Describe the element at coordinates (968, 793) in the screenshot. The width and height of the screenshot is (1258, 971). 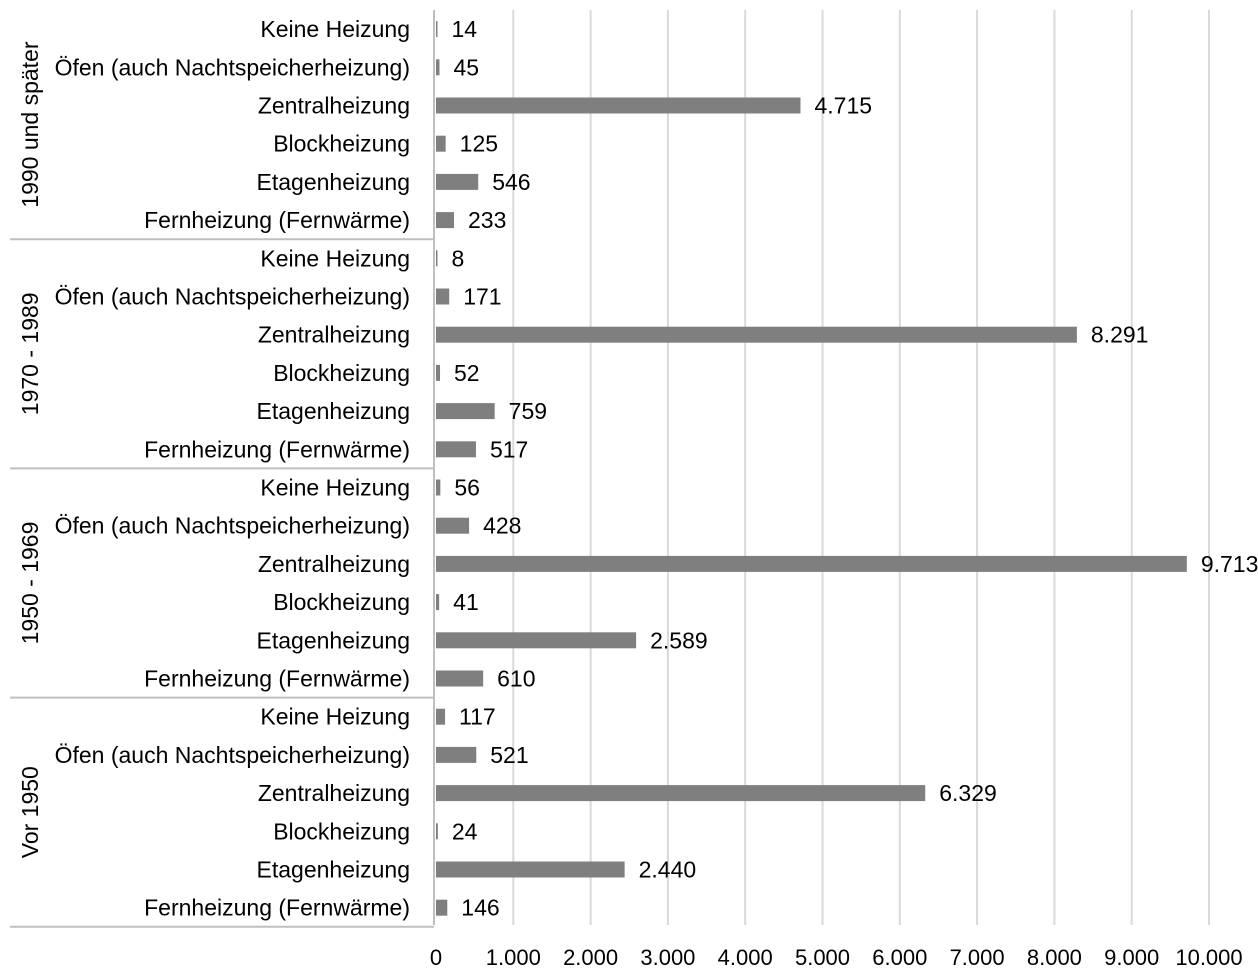
I see `data-label: 6.329` at that location.